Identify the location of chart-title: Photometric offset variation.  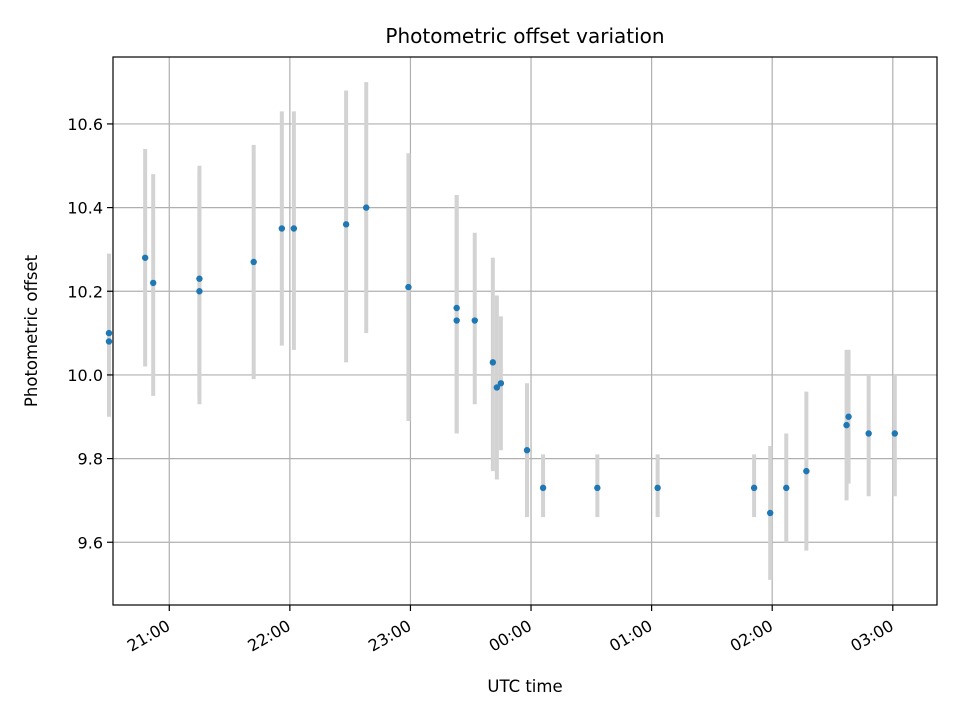
(524, 36).